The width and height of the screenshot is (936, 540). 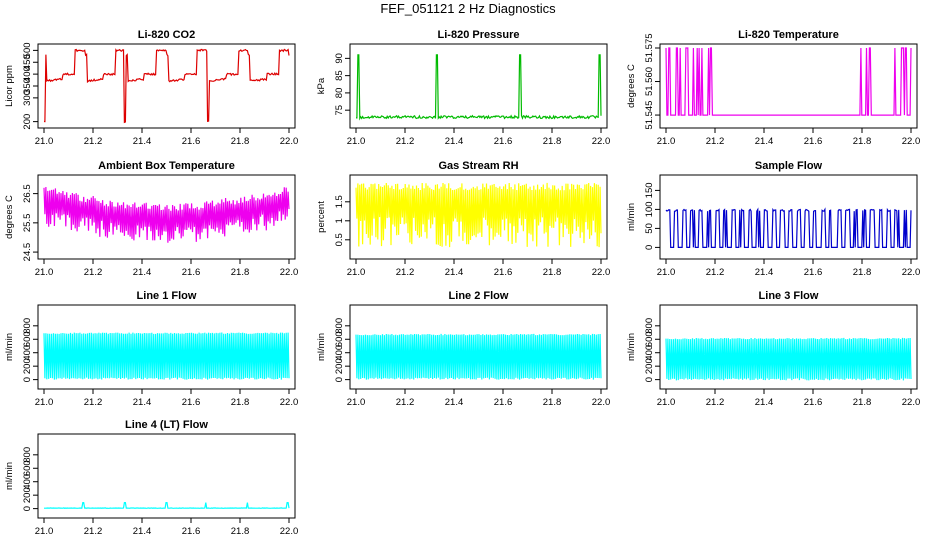 What do you see at coordinates (27, 252) in the screenshot?
I see `y-tick-label: 24.5` at bounding box center [27, 252].